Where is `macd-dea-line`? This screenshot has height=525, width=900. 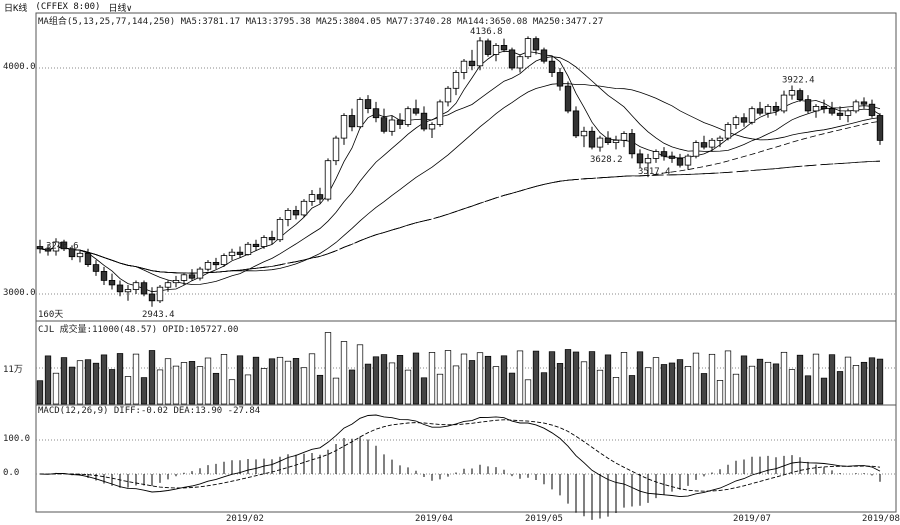
macd-dea-line is located at coordinates (460, 455).